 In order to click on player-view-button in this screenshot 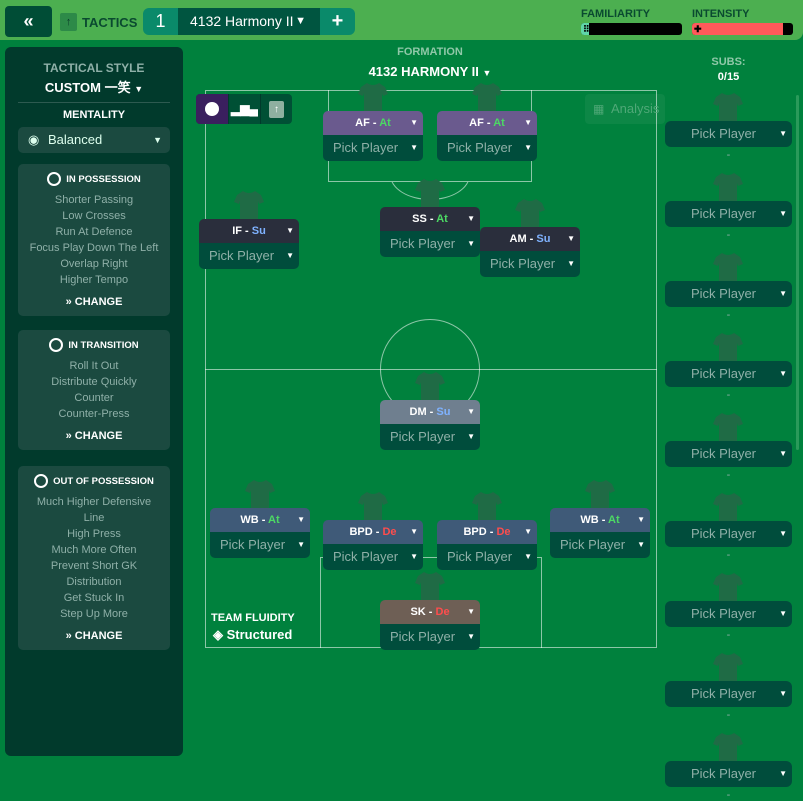, I will do `click(212, 109)`.